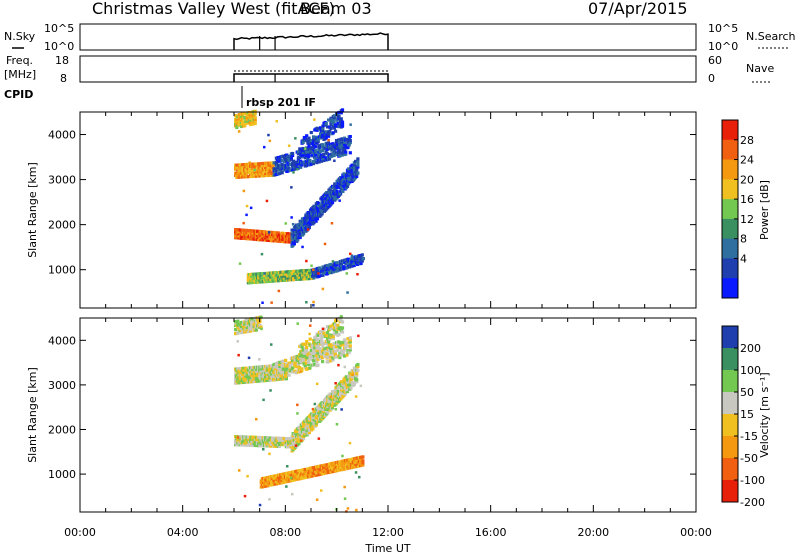  Describe the element at coordinates (750, 348) in the screenshot. I see `colorbar-tick-label: 200` at that location.